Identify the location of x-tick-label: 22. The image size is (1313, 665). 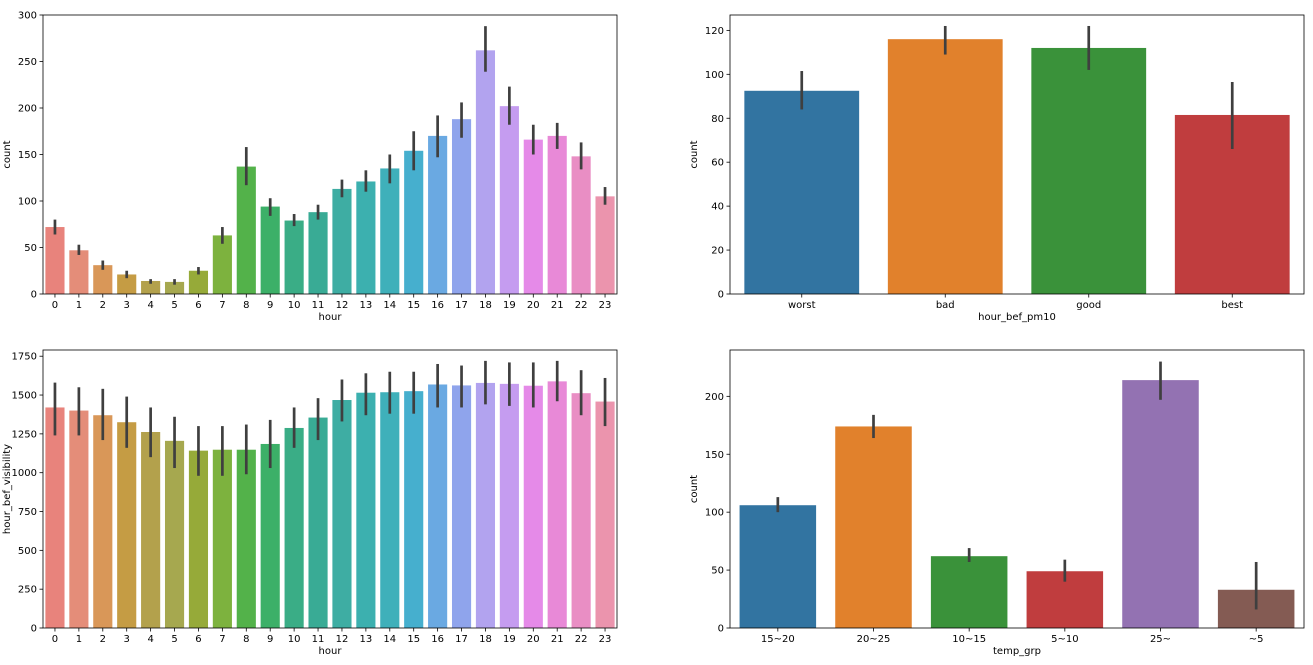
(581, 305).